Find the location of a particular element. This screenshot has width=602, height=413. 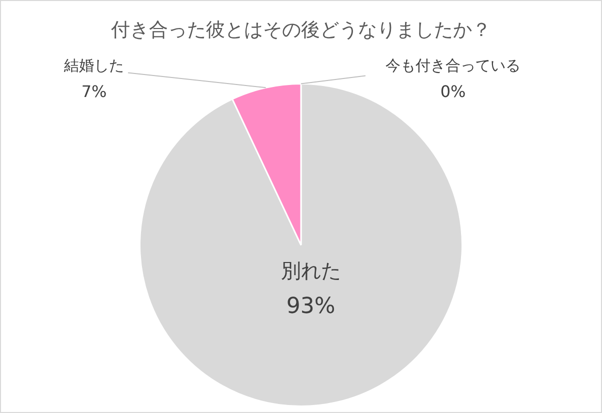

chart-title: 付き合った彼とはその後どうなりましたか？ is located at coordinates (300, 29).